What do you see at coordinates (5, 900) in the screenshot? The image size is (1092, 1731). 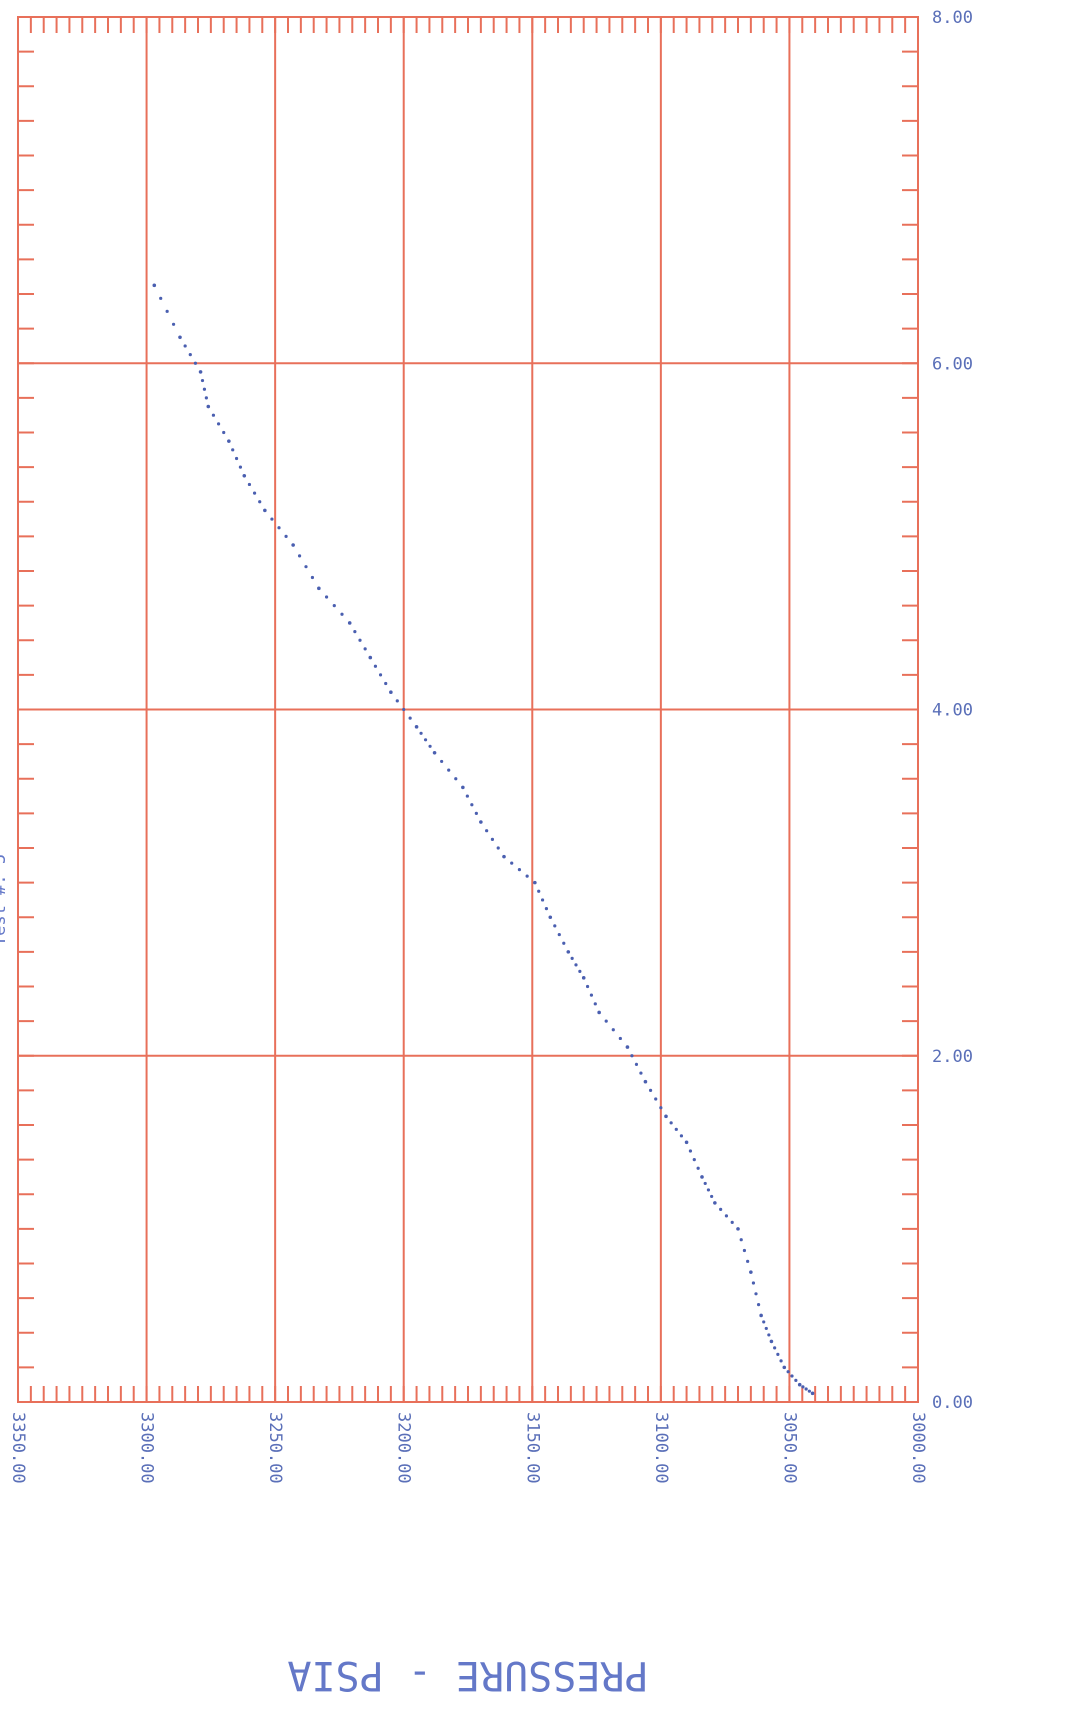 I see `left-label-fragment: Test #: 5` at bounding box center [5, 900].